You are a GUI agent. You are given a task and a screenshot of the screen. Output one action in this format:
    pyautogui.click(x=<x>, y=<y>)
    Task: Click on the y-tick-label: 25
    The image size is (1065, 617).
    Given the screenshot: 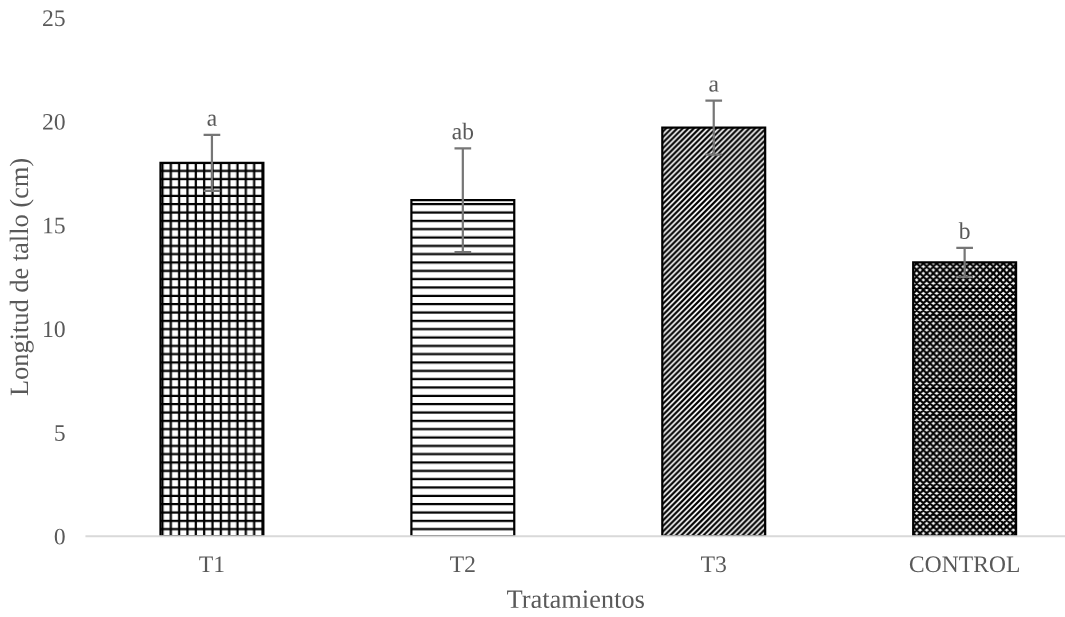 What is the action you would take?
    pyautogui.click(x=54, y=18)
    